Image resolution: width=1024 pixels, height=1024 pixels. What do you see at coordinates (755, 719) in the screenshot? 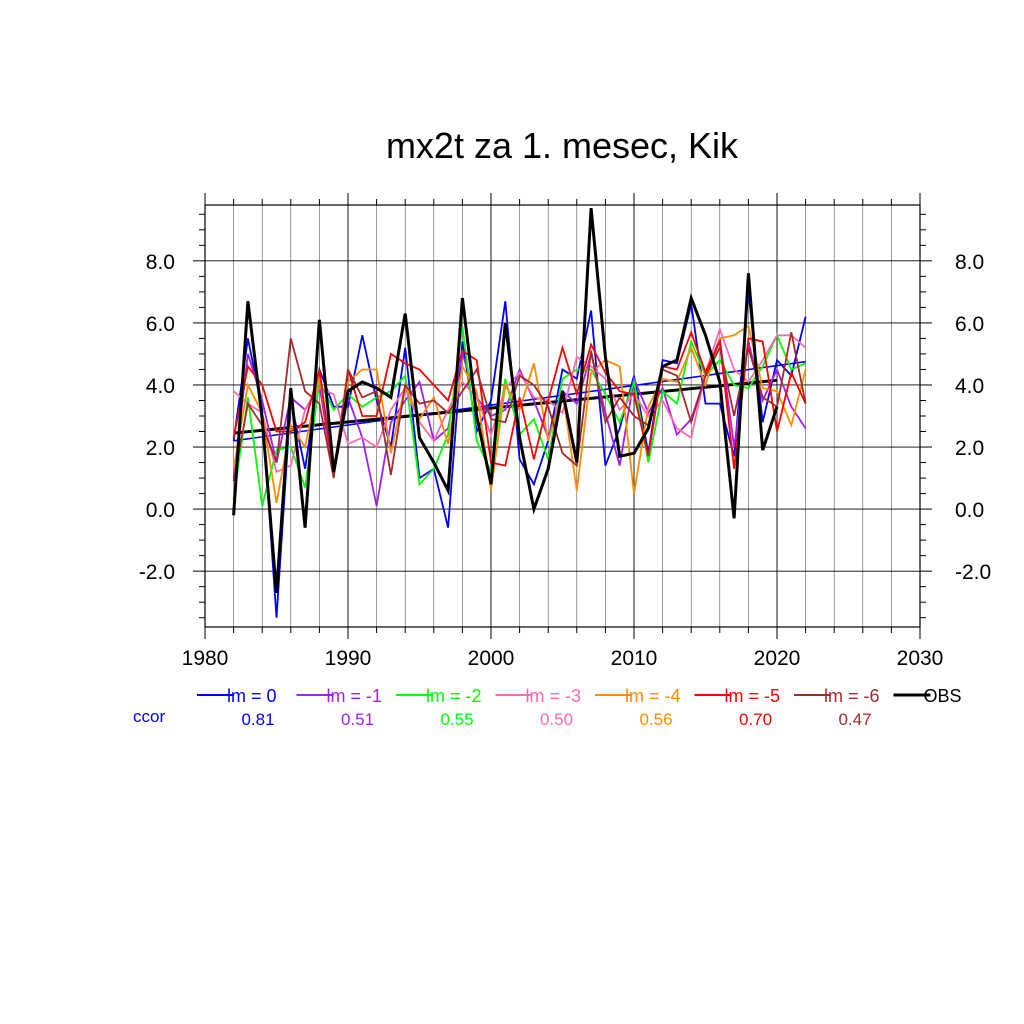
I see `ccor-value: 0.70` at bounding box center [755, 719].